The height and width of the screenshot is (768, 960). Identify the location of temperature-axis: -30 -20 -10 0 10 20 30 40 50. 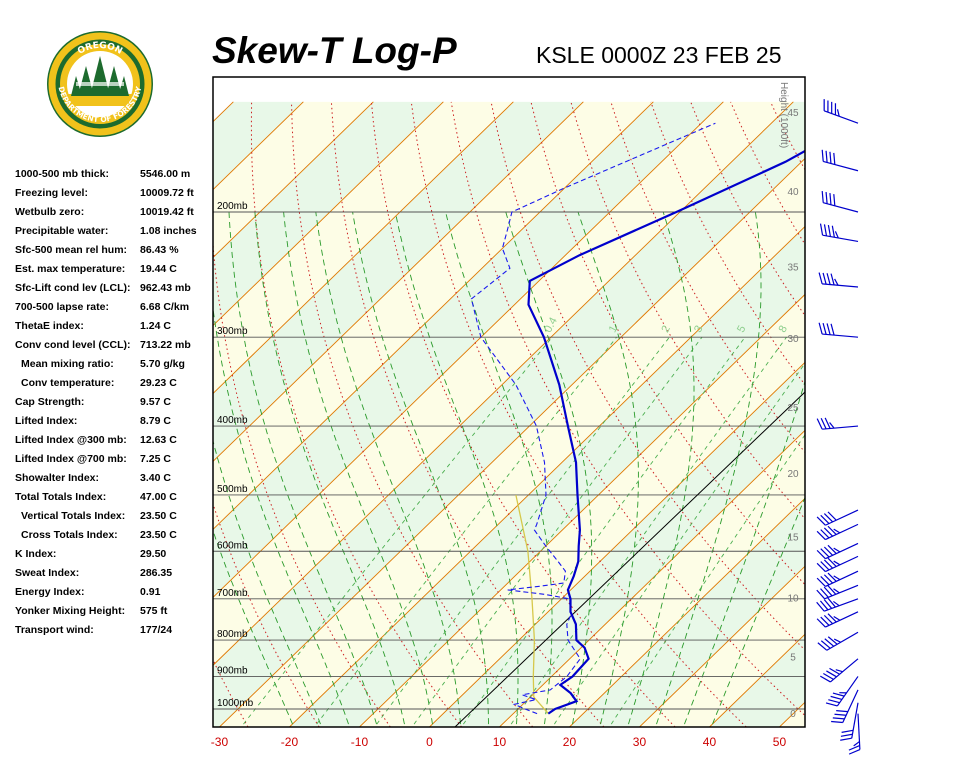
(499, 742).